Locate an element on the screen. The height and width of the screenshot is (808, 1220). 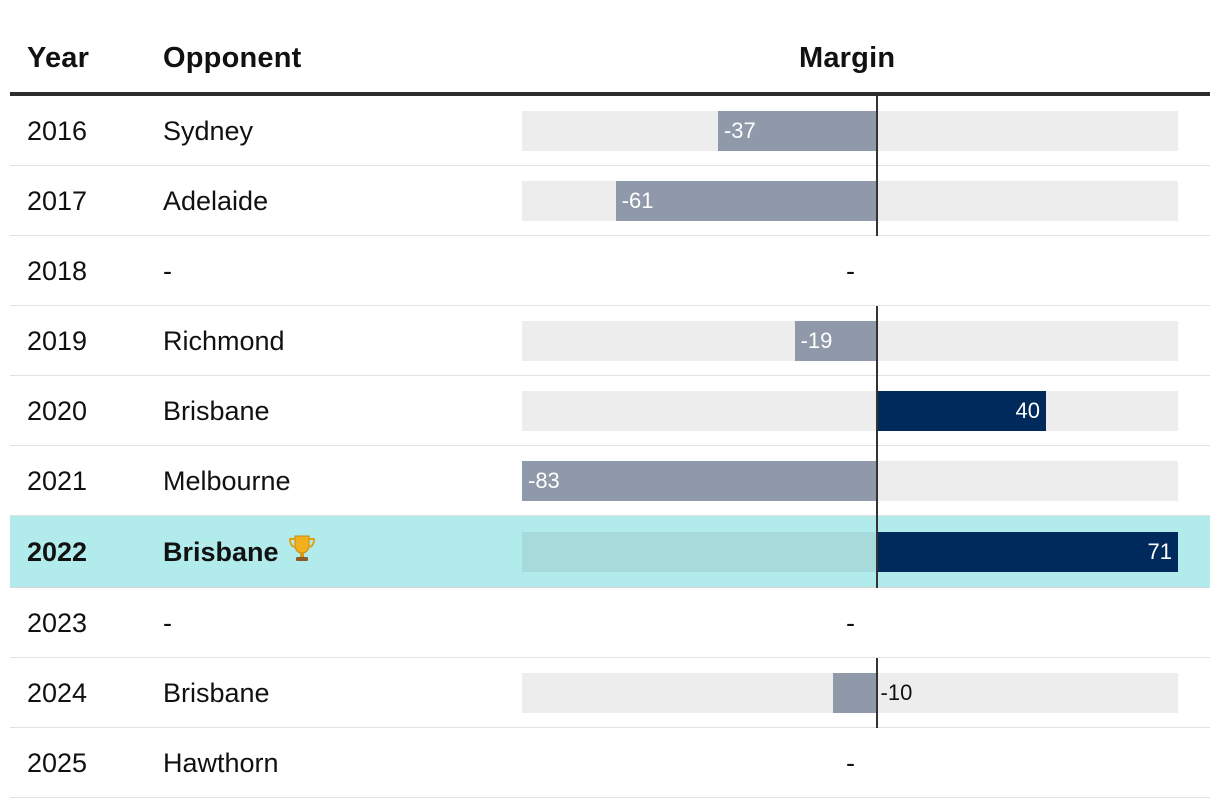
year-cell: 2022 is located at coordinates (57, 552).